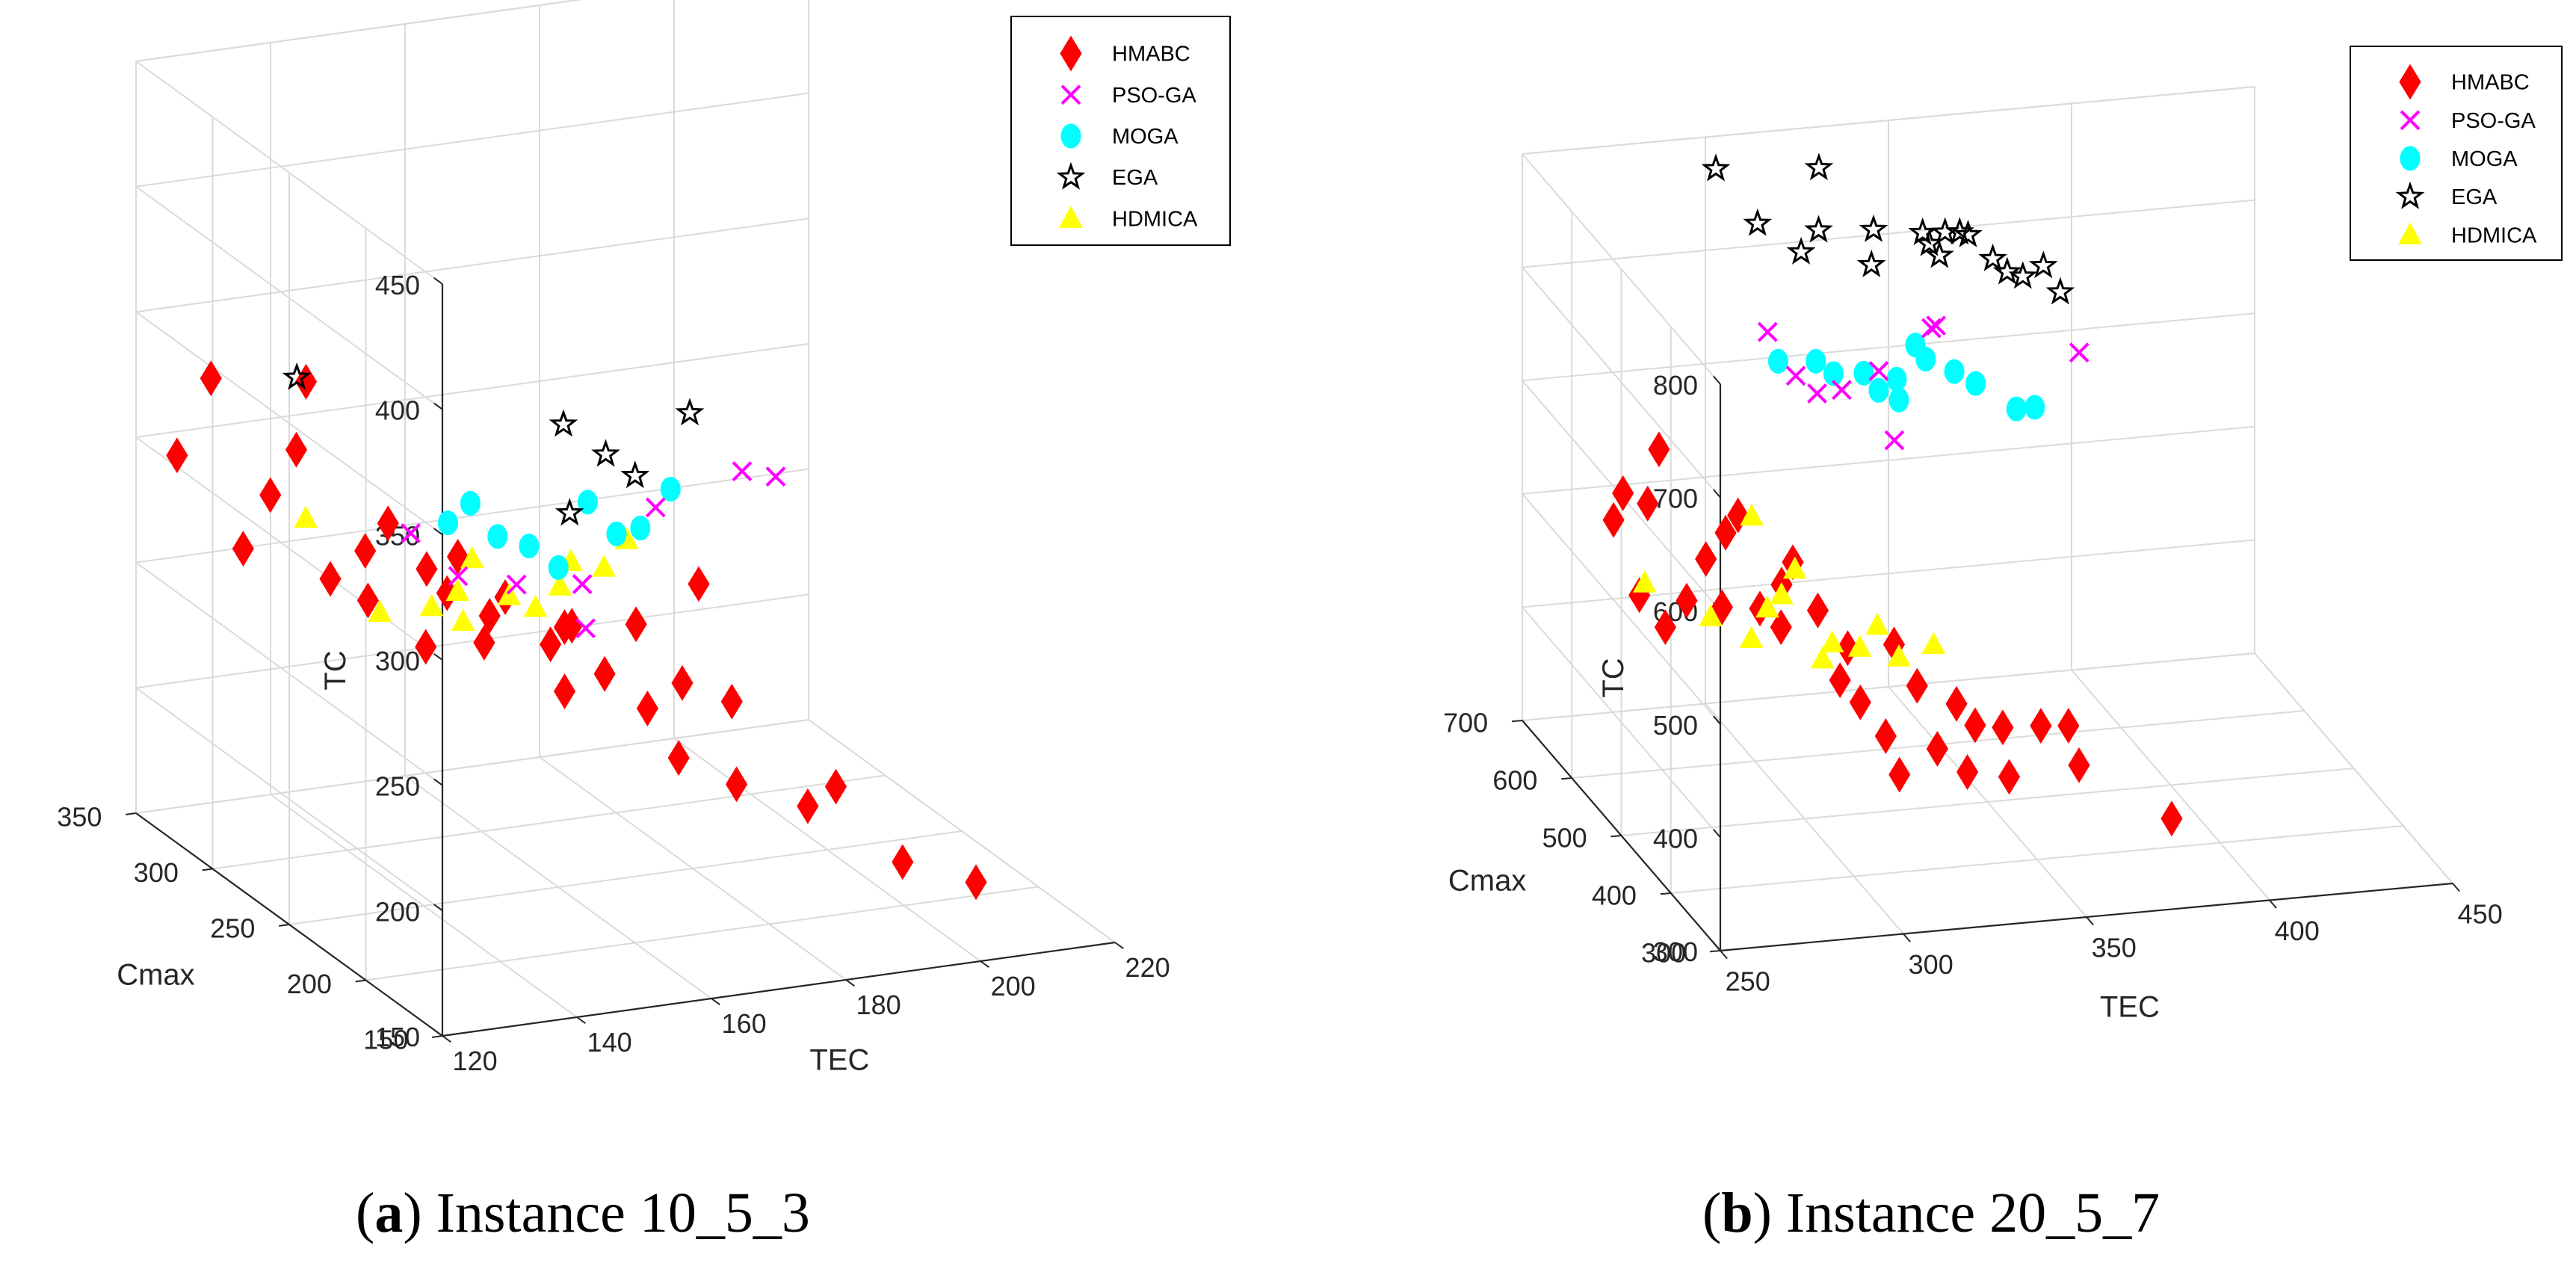 The image size is (2576, 1287). I want to click on y-tick-label: 300, so click(1664, 953).